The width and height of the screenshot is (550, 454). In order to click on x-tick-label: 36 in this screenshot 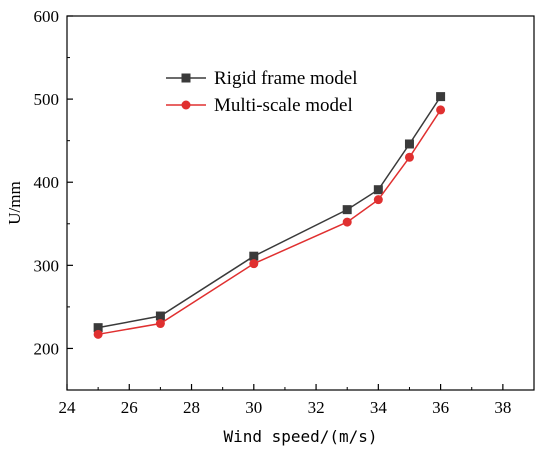, I will do `click(440, 407)`.